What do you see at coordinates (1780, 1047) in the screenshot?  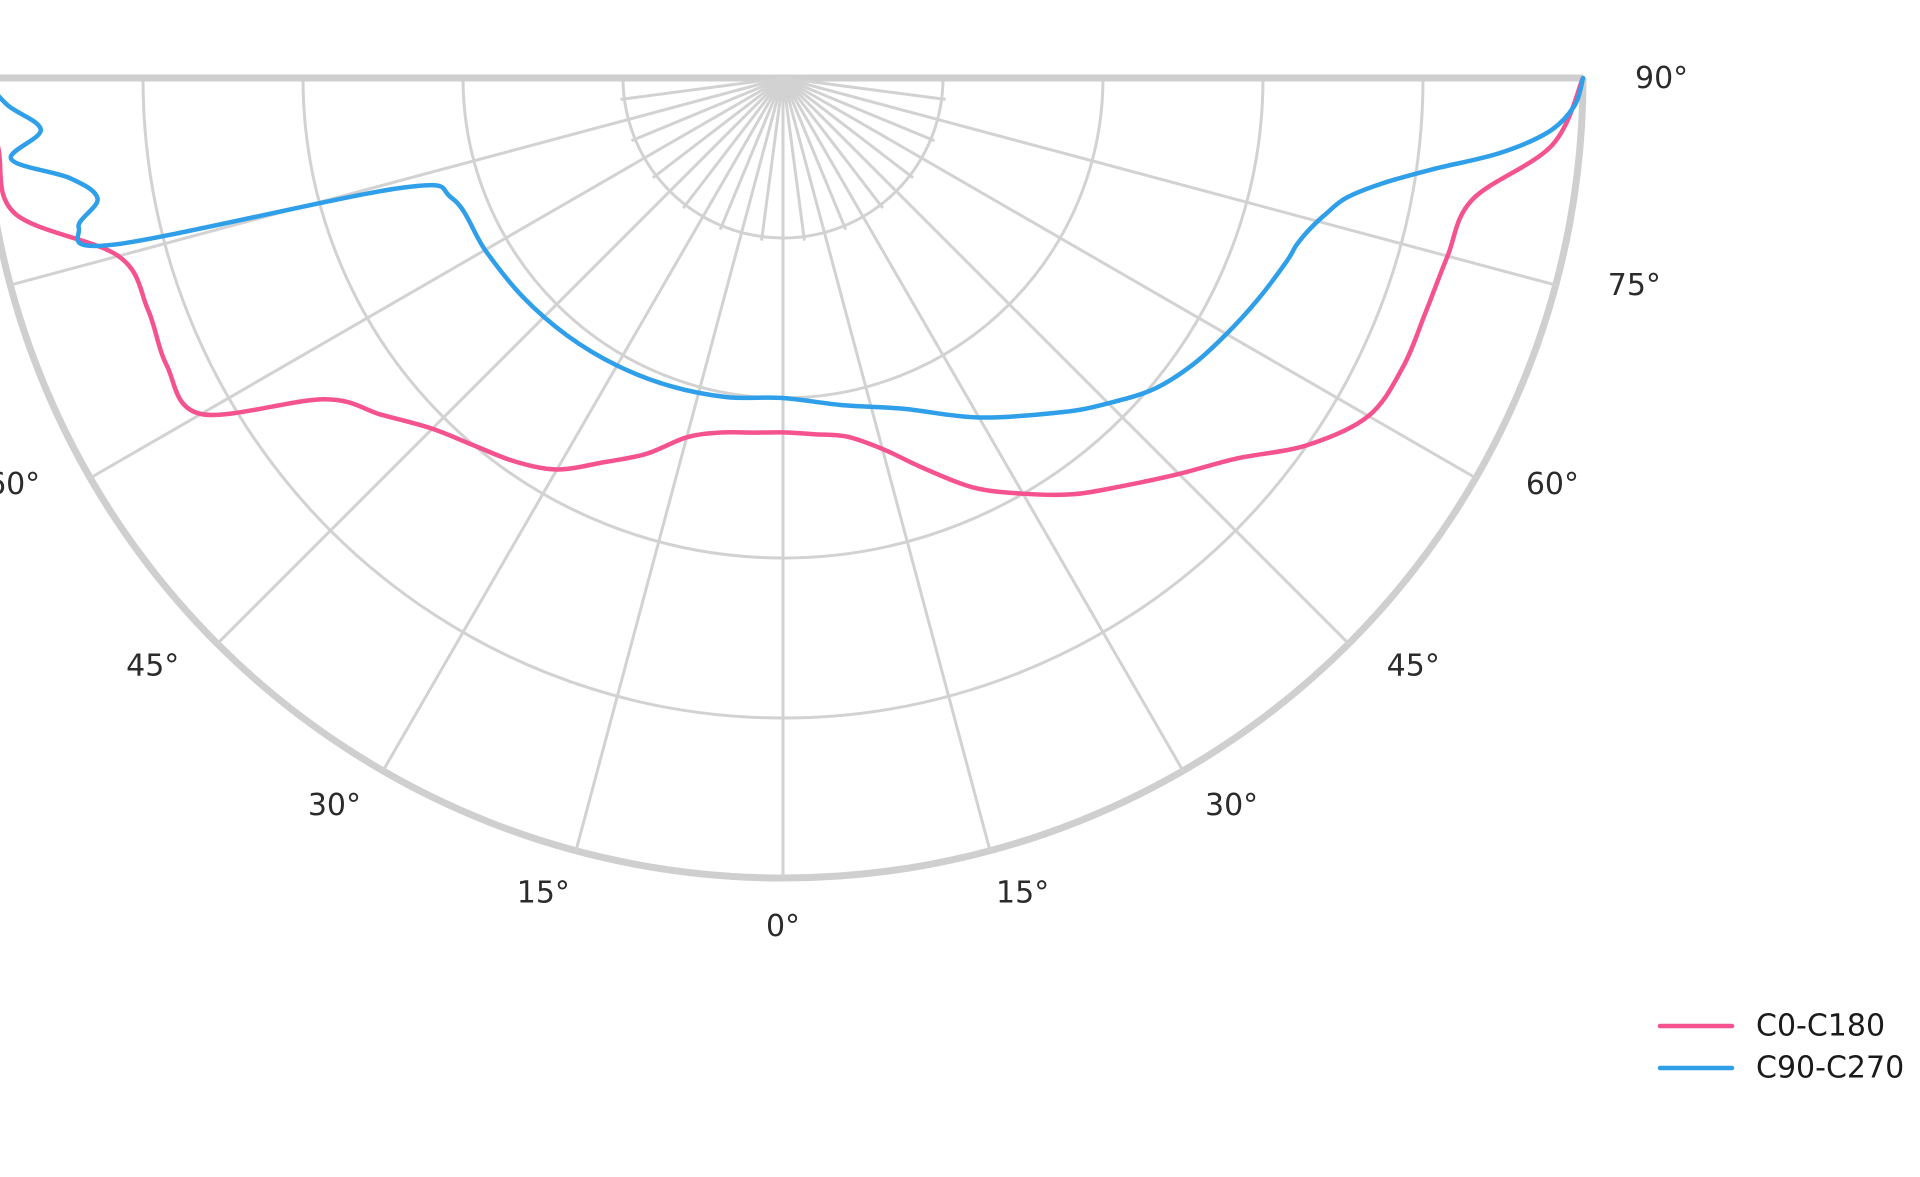 I see `legend: C0-C180 C90-C270` at bounding box center [1780, 1047].